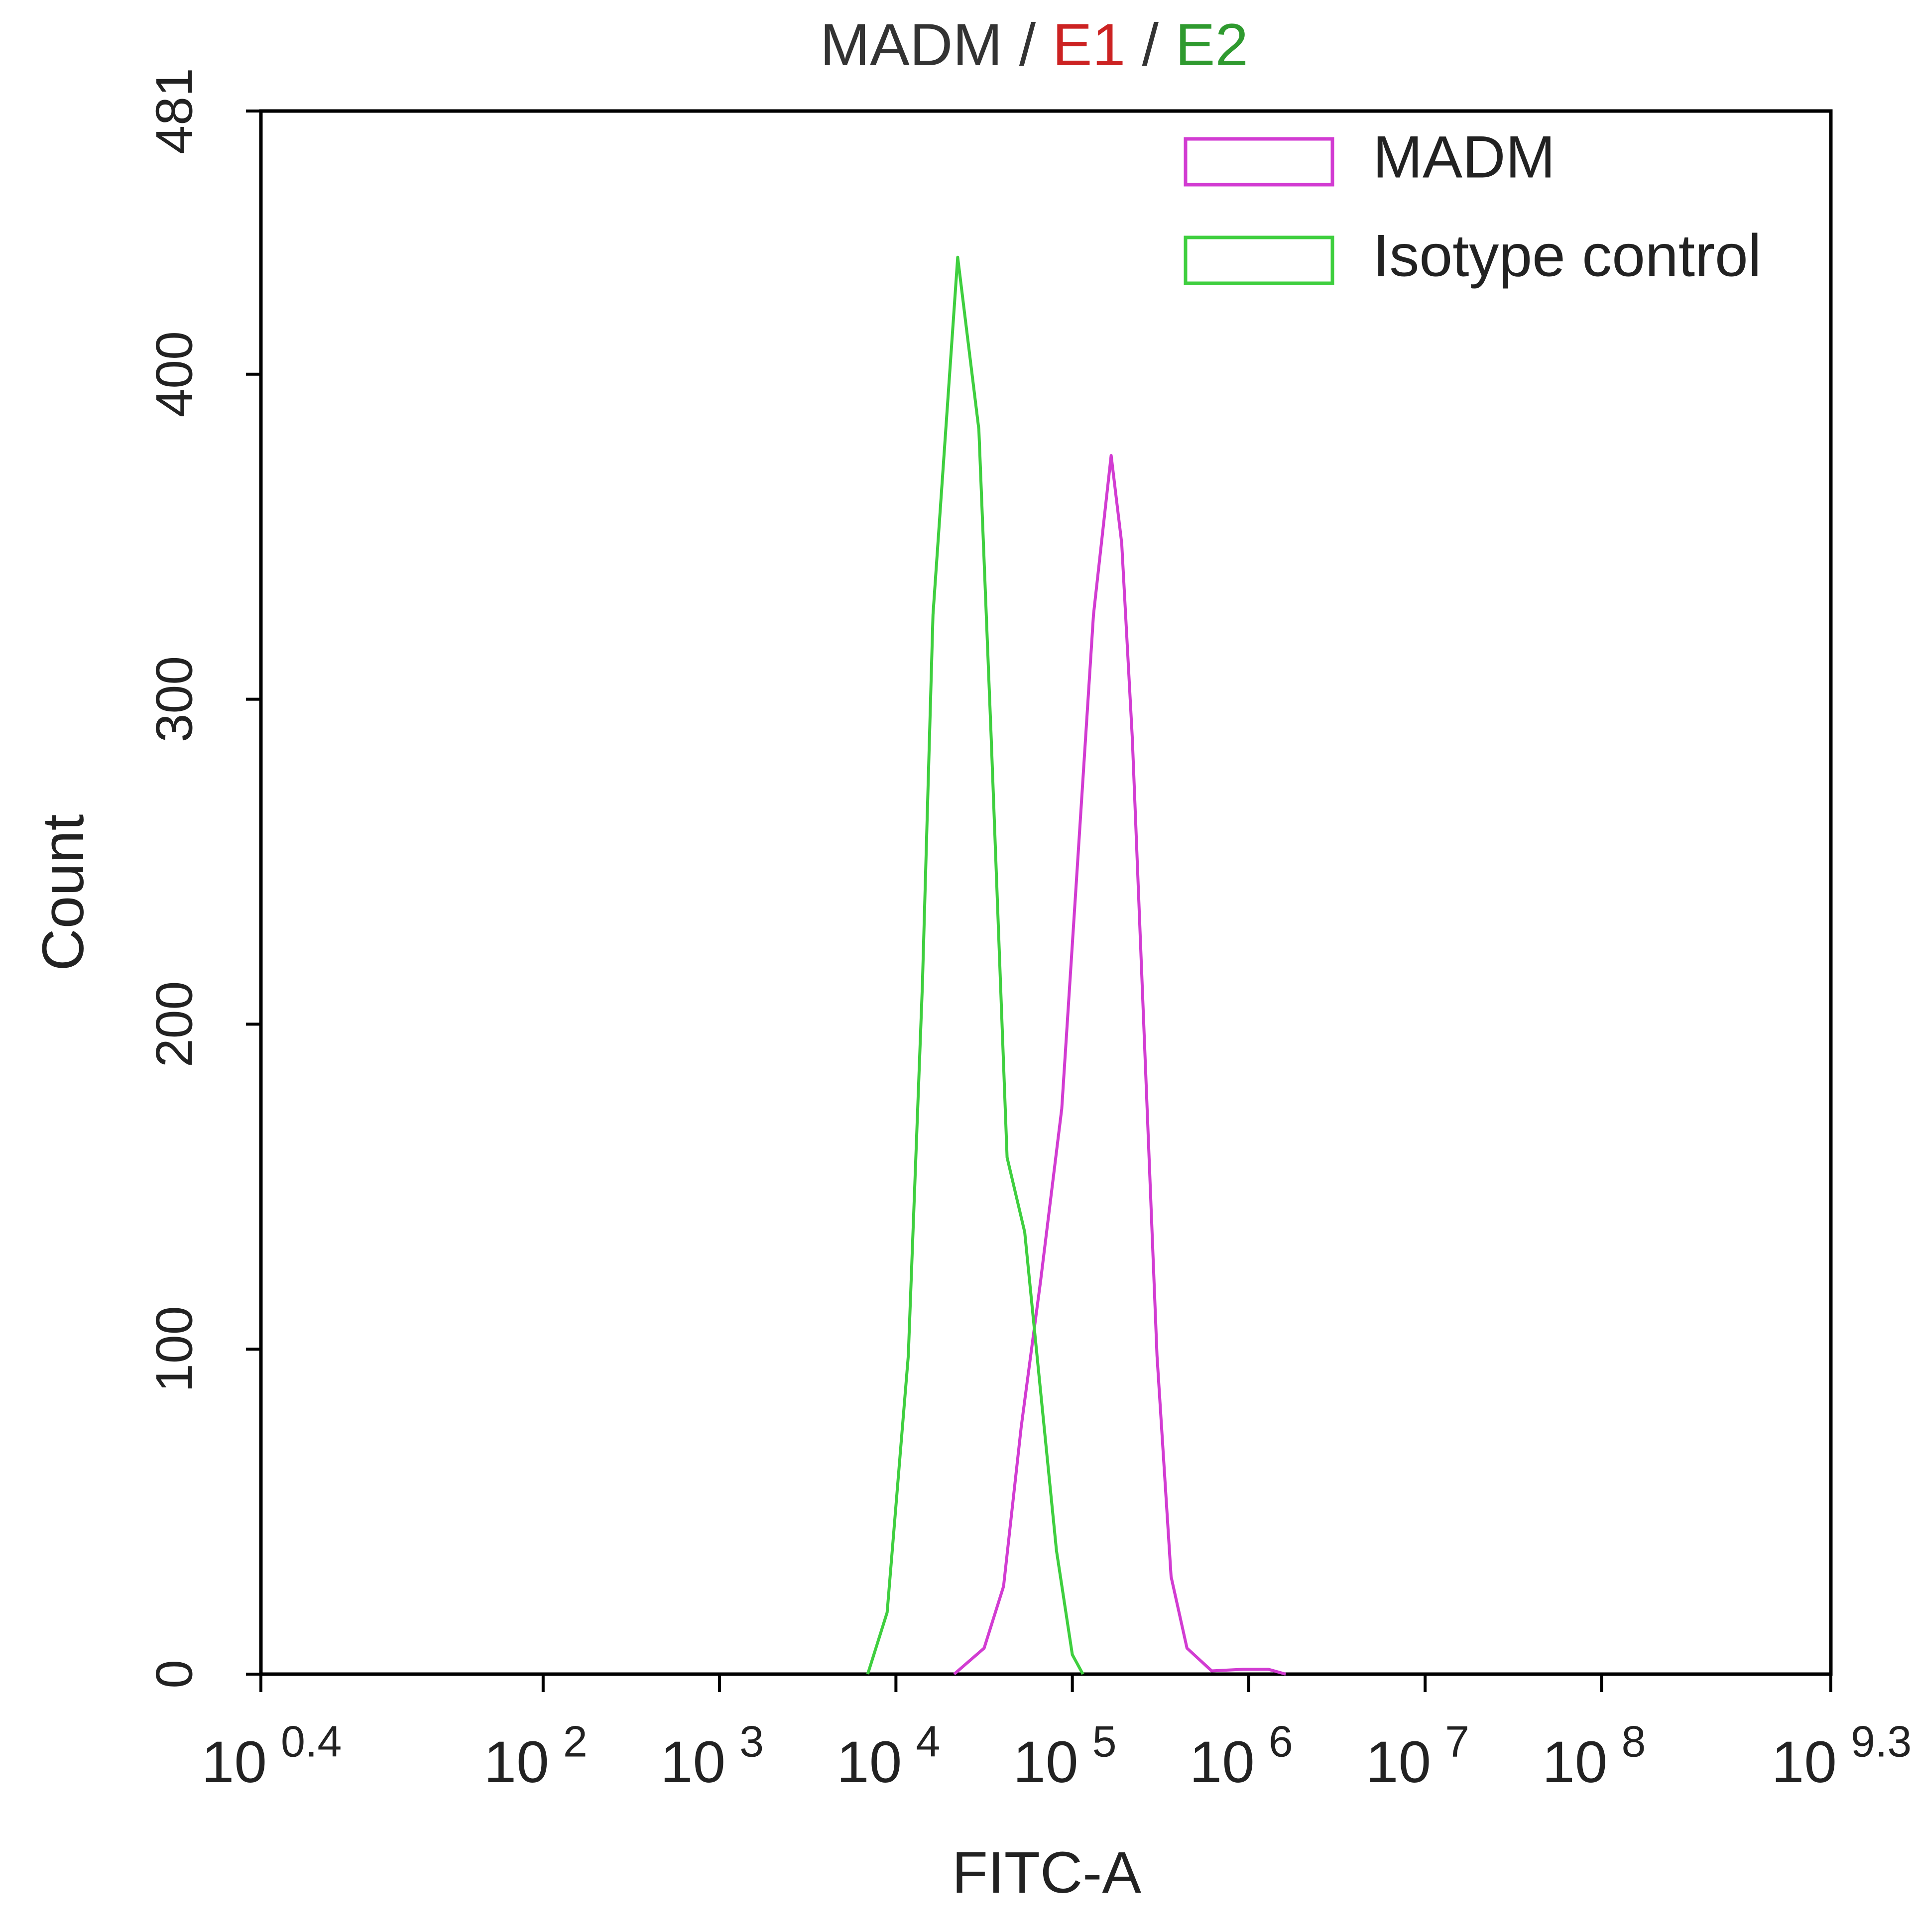 This screenshot has width=1912, height=1932. What do you see at coordinates (174, 1024) in the screenshot?
I see `y-tick-label: 200` at bounding box center [174, 1024].